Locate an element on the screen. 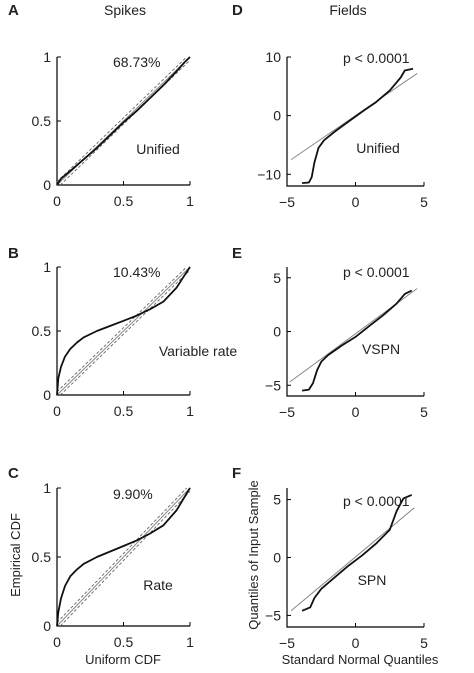 The width and height of the screenshot is (474, 673). model-label-e: VSPN is located at coordinates (381, 349).